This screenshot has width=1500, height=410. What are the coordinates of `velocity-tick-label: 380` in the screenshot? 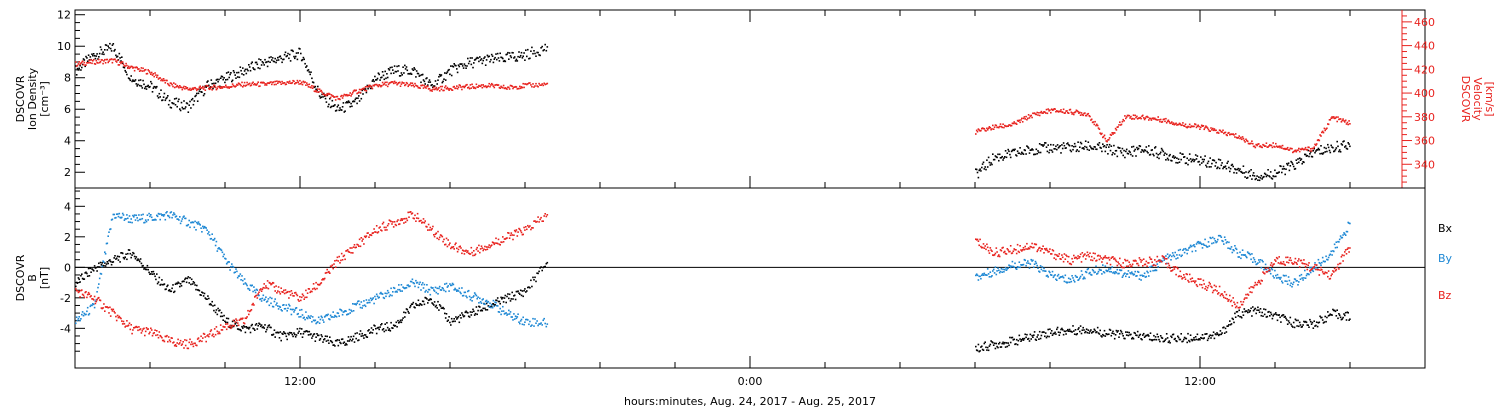 It's located at (1424, 117).